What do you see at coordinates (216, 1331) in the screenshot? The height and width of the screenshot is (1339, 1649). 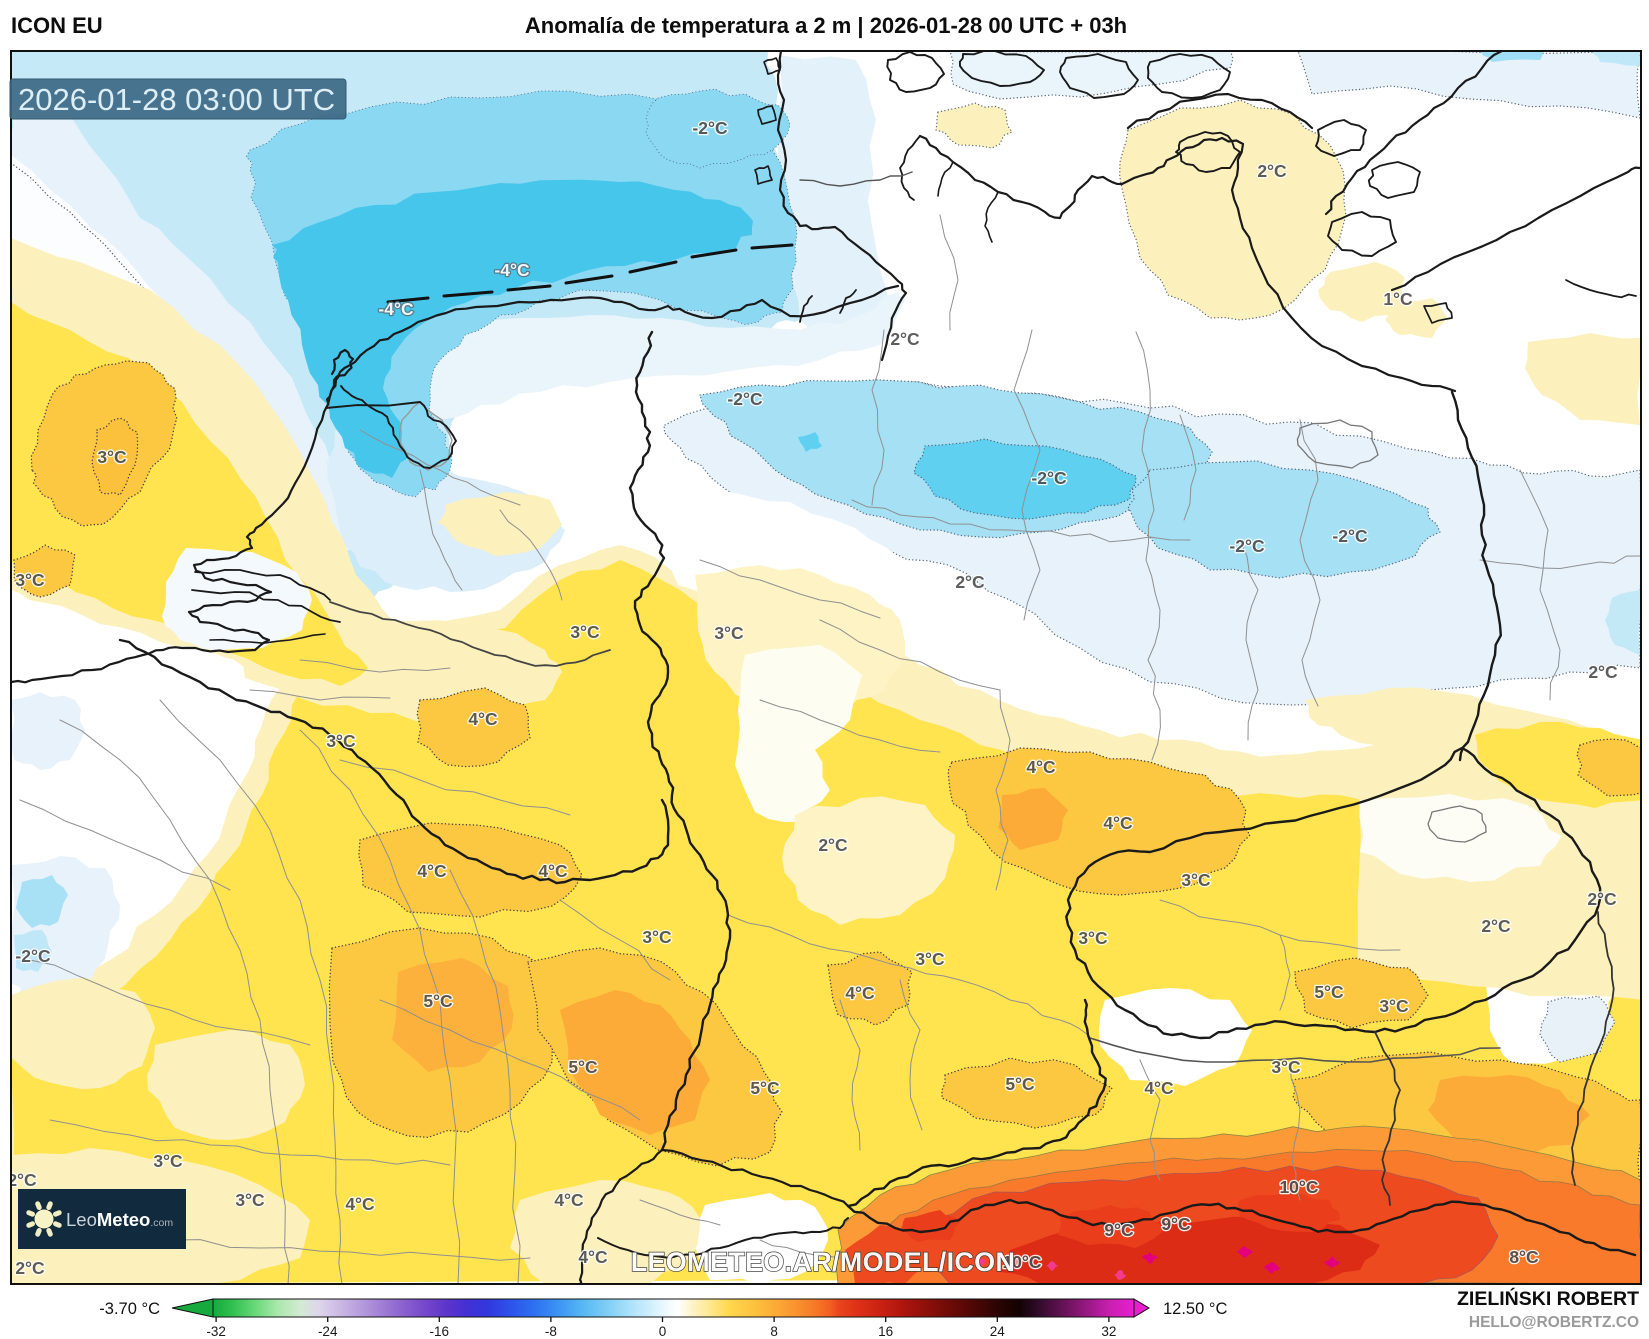 I see `svg-text: -32` at bounding box center [216, 1331].